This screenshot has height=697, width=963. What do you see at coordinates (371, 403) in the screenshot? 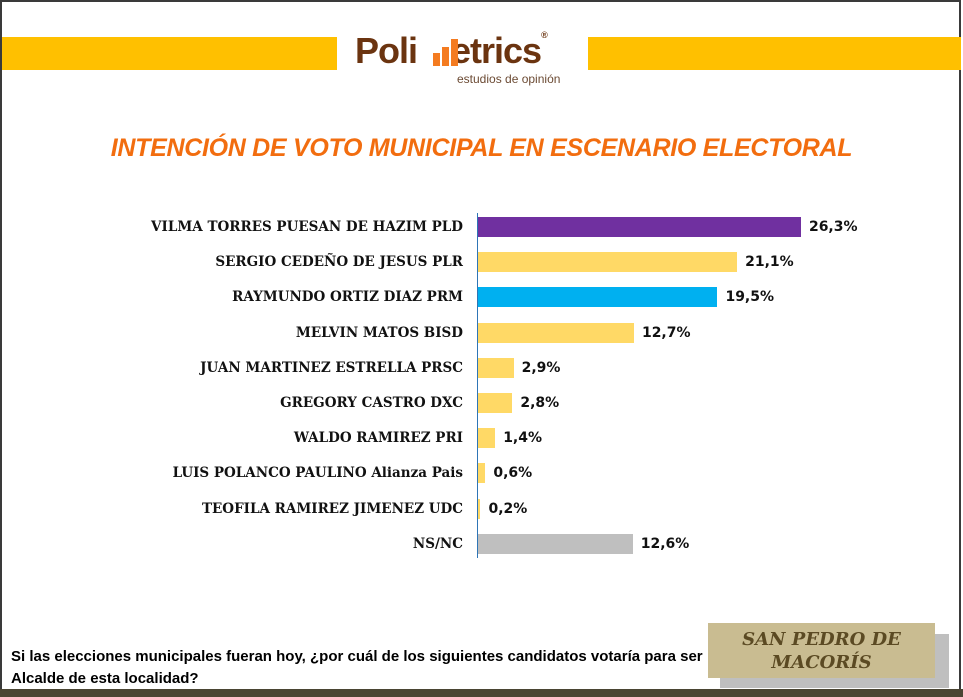
I see `category-label: GREGORY CASTRO DXC` at bounding box center [371, 403].